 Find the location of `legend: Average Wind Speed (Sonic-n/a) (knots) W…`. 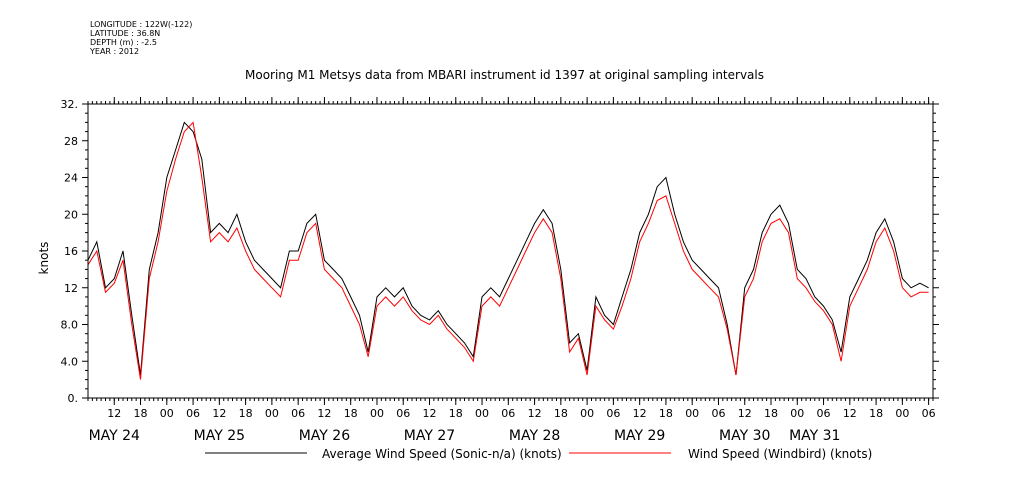

legend: Average Wind Speed (Sonic-n/a) (knots) W… is located at coordinates (538, 454).